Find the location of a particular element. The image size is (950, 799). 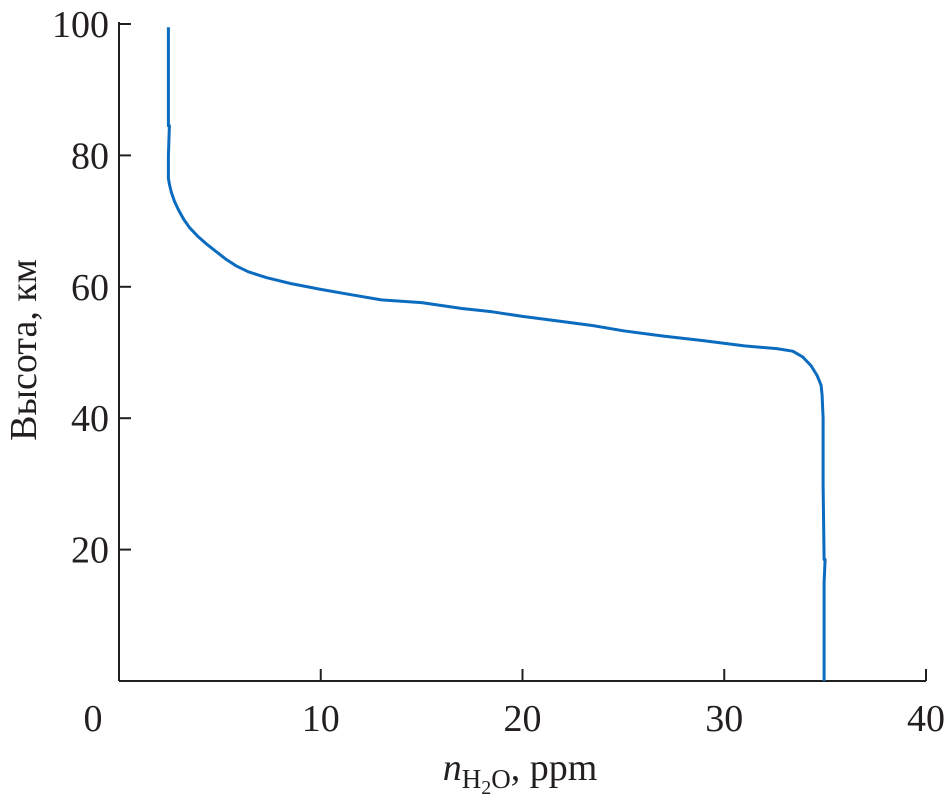

x-tick-label-40: 40 is located at coordinates (926, 719).